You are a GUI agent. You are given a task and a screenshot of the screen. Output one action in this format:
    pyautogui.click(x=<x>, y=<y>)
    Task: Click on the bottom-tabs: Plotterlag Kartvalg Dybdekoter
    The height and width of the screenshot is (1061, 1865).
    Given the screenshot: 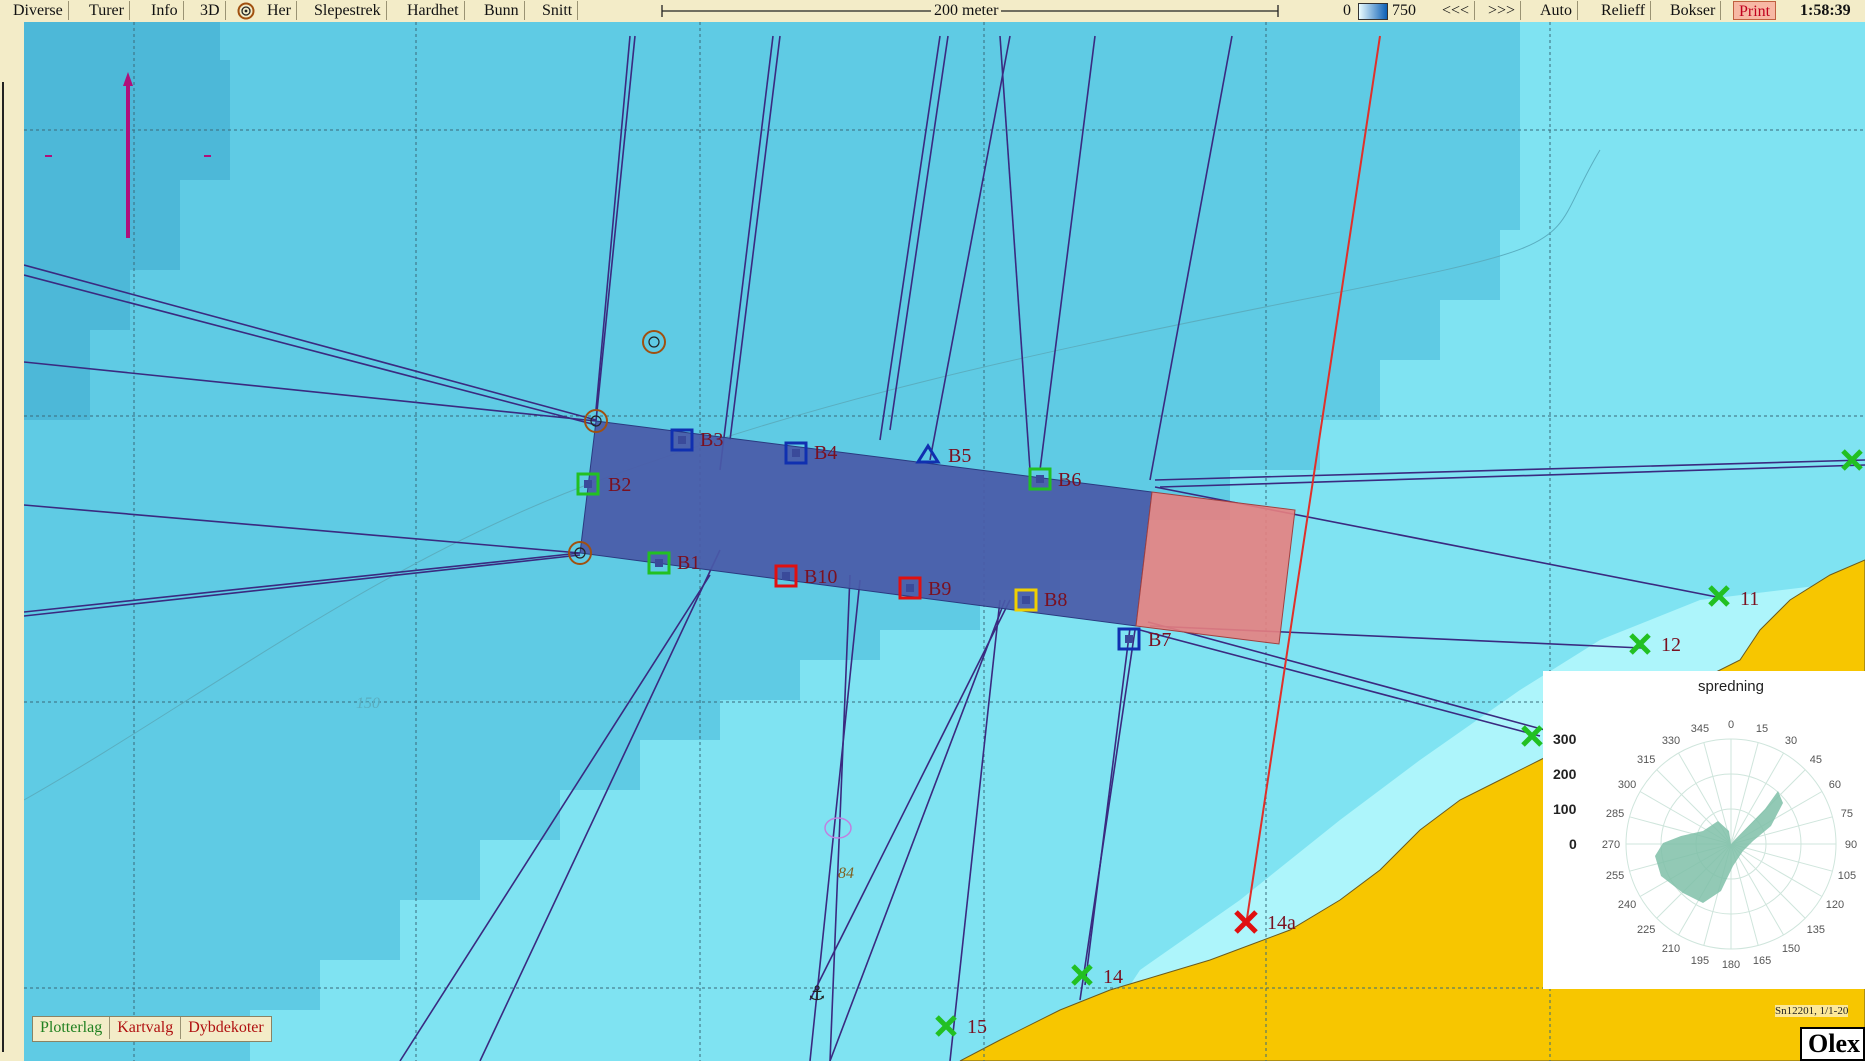 What is the action you would take?
    pyautogui.click(x=152, y=1029)
    